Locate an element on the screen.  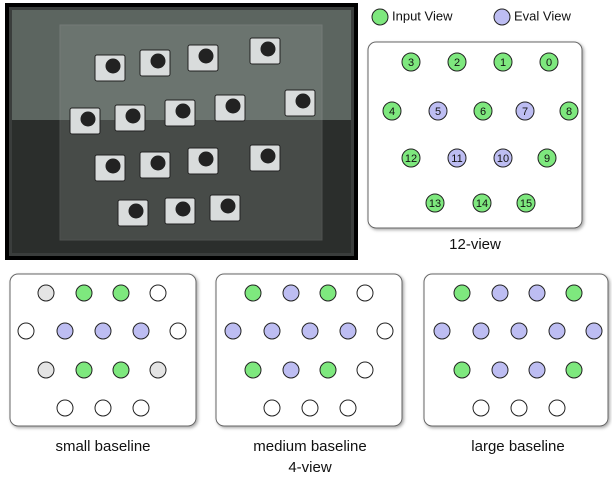
node-label: 10 is located at coordinates (503, 159).